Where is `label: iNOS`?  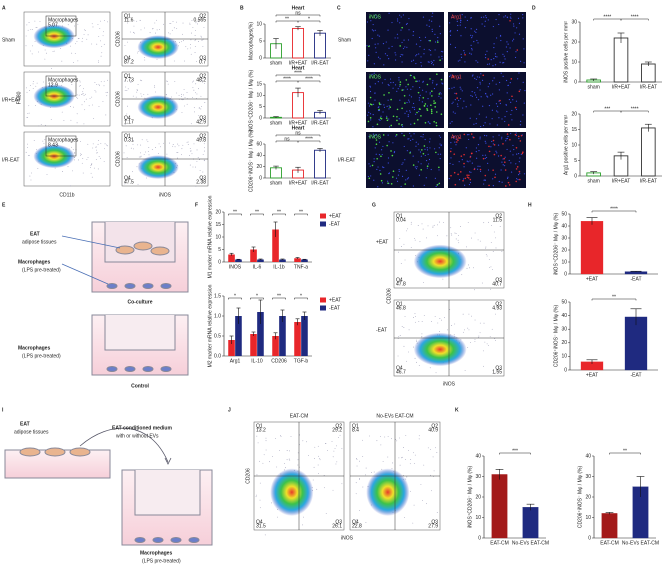
label: iNOS is located at coordinates (449, 384).